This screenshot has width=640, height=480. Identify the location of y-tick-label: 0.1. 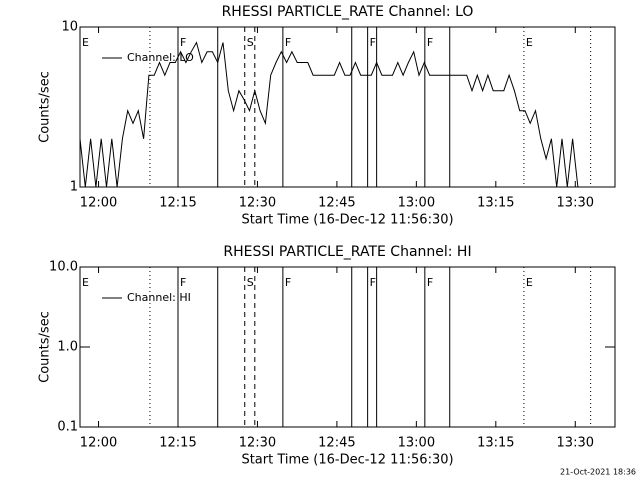
(67, 427).